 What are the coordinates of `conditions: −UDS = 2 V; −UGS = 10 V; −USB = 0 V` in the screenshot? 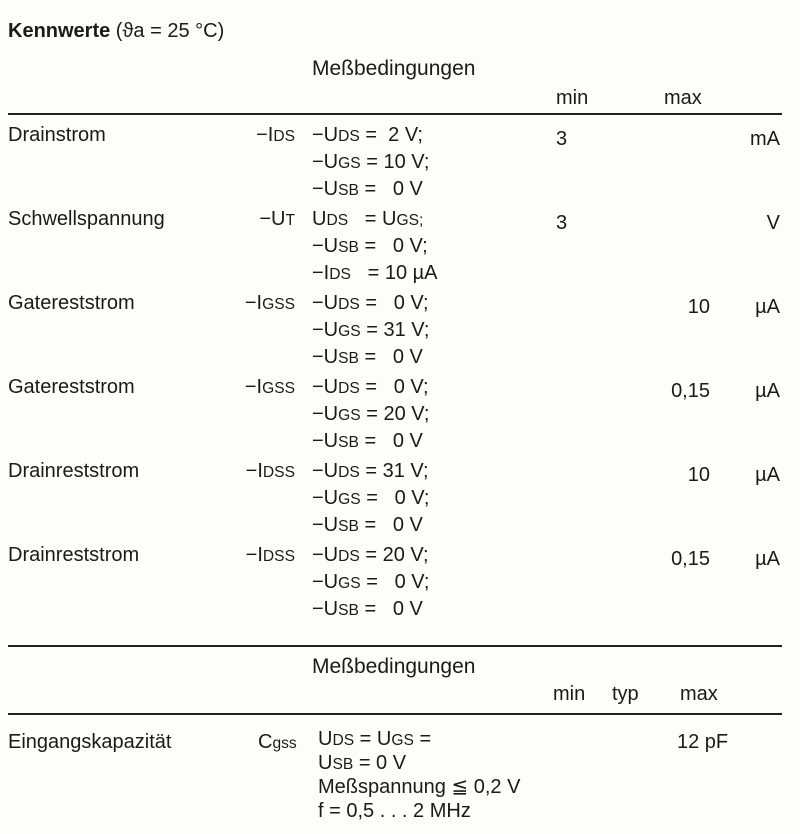 It's located at (370, 162).